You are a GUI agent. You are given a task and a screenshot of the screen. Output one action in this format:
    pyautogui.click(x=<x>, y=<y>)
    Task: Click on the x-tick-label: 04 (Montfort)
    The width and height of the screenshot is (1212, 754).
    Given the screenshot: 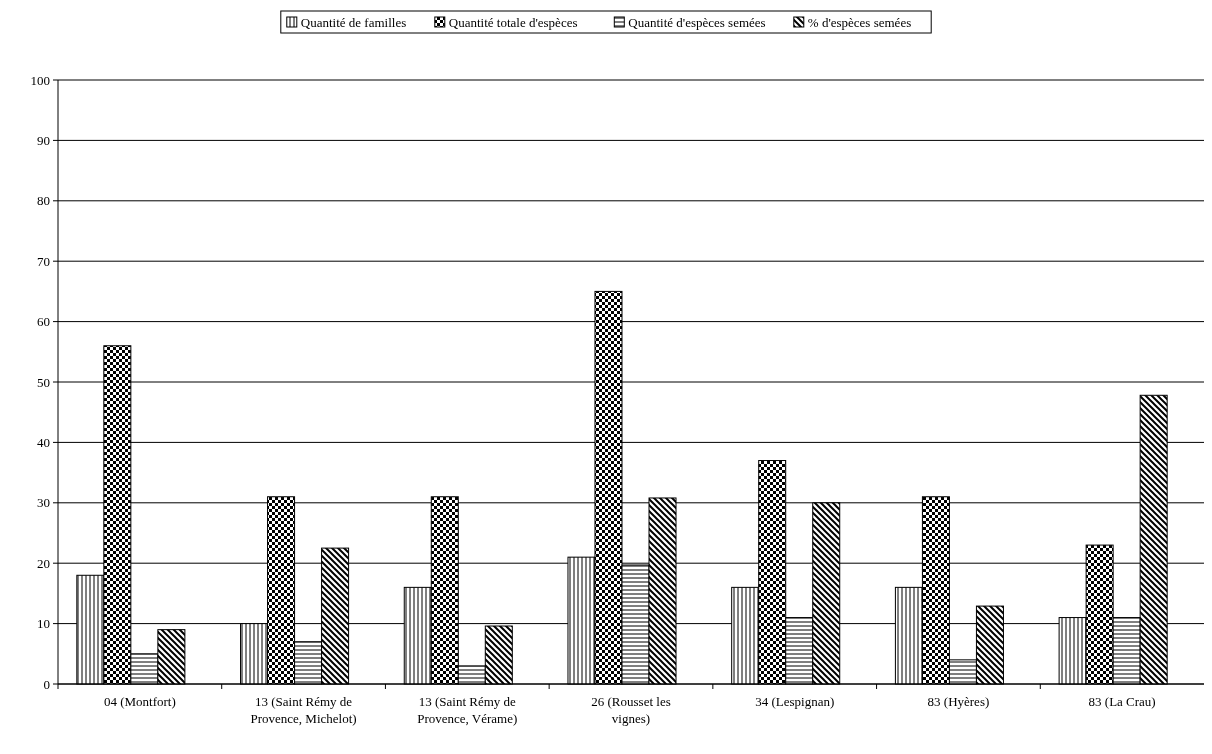 What is the action you would take?
    pyautogui.click(x=139, y=701)
    